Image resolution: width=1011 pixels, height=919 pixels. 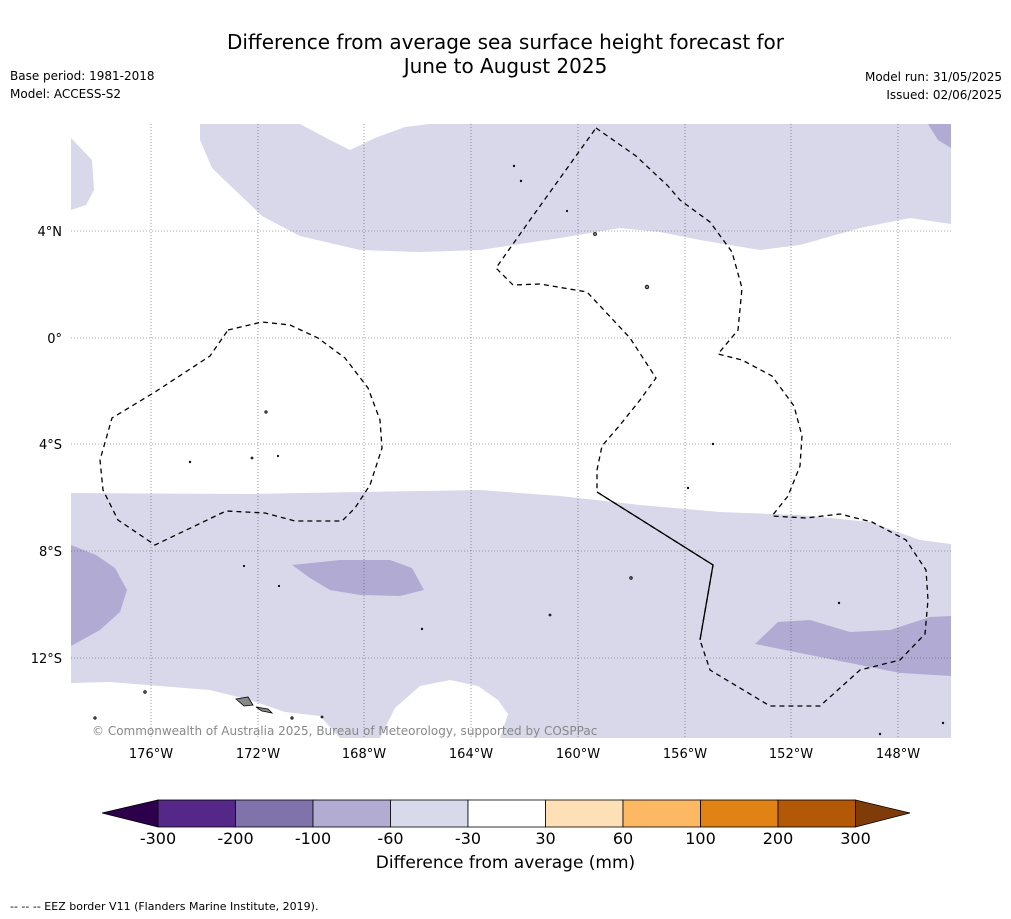 I want to click on eez-border-solid, so click(x=655, y=566).